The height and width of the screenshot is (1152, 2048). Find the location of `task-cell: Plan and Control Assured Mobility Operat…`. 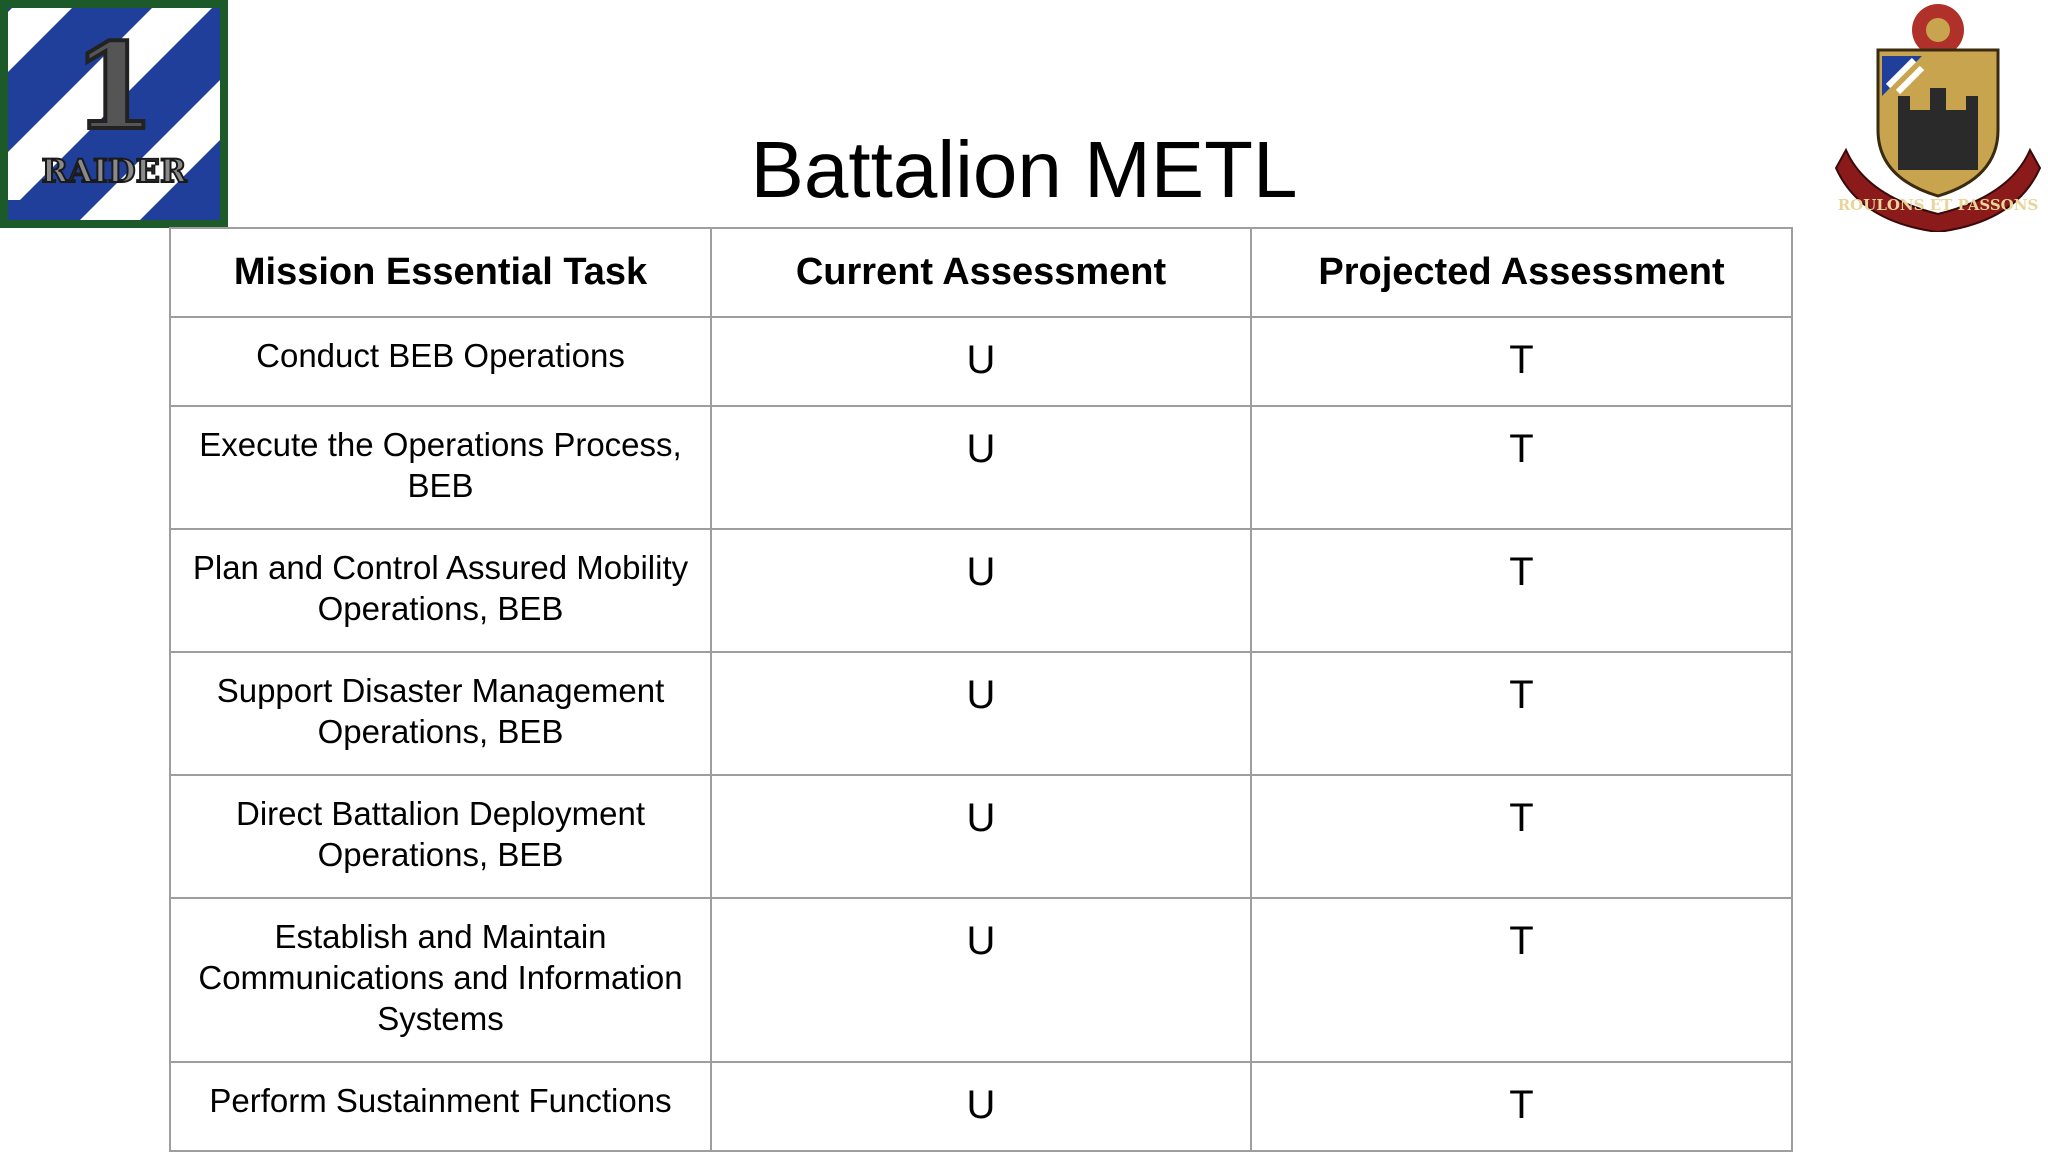

task-cell: Plan and Control Assured Mobility Operat… is located at coordinates (440, 590).